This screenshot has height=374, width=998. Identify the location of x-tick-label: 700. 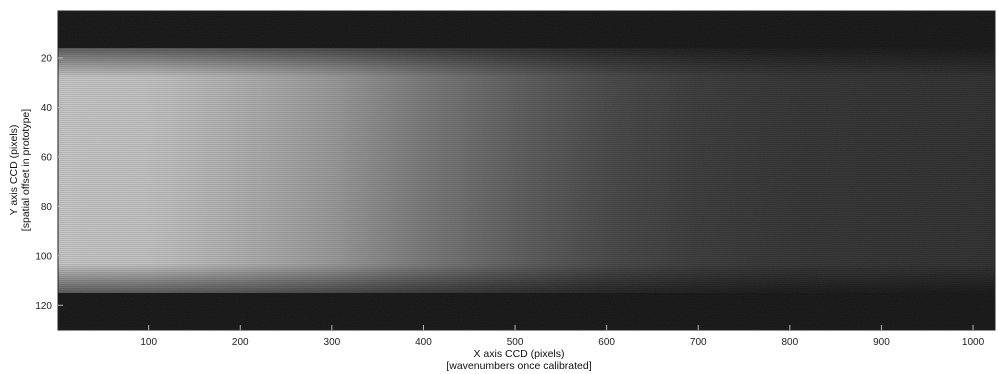
(698, 342).